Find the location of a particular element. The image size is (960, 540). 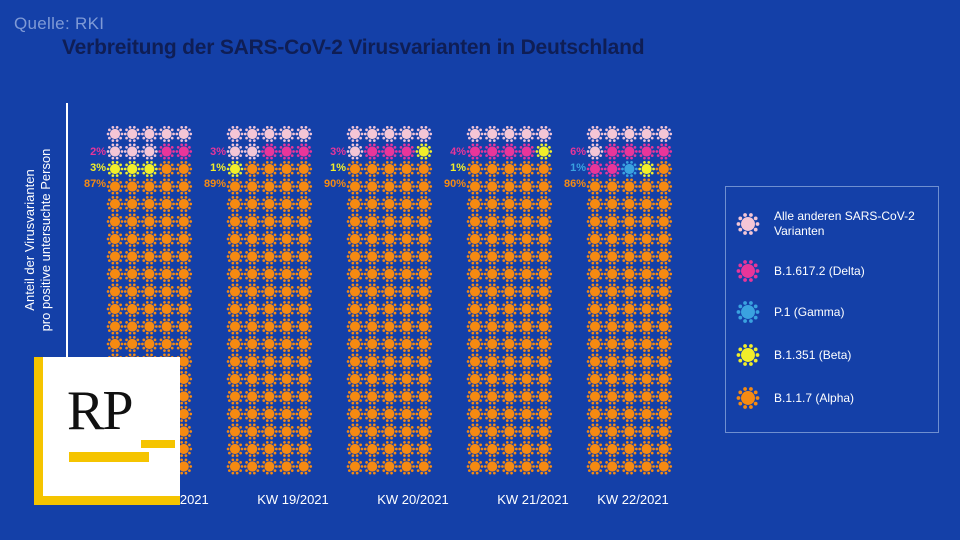

percent-label-delta: 6% is located at coordinates (578, 152).